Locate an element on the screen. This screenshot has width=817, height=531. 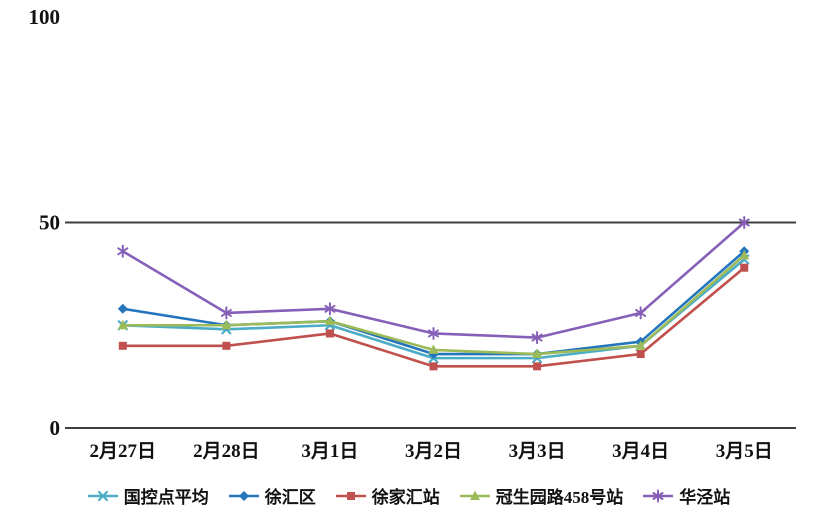
x-marker is located at coordinates (102, 495).